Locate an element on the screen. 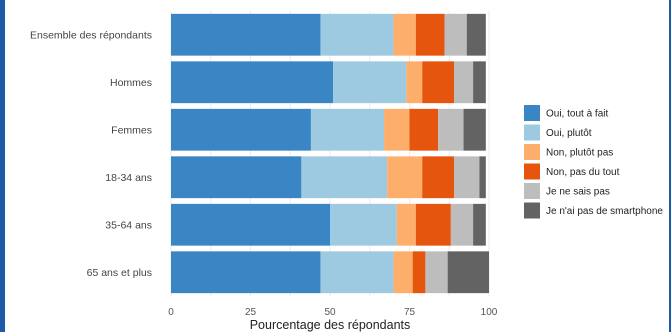 The height and width of the screenshot is (332, 671). left-edge-bar is located at coordinates (2, 166).